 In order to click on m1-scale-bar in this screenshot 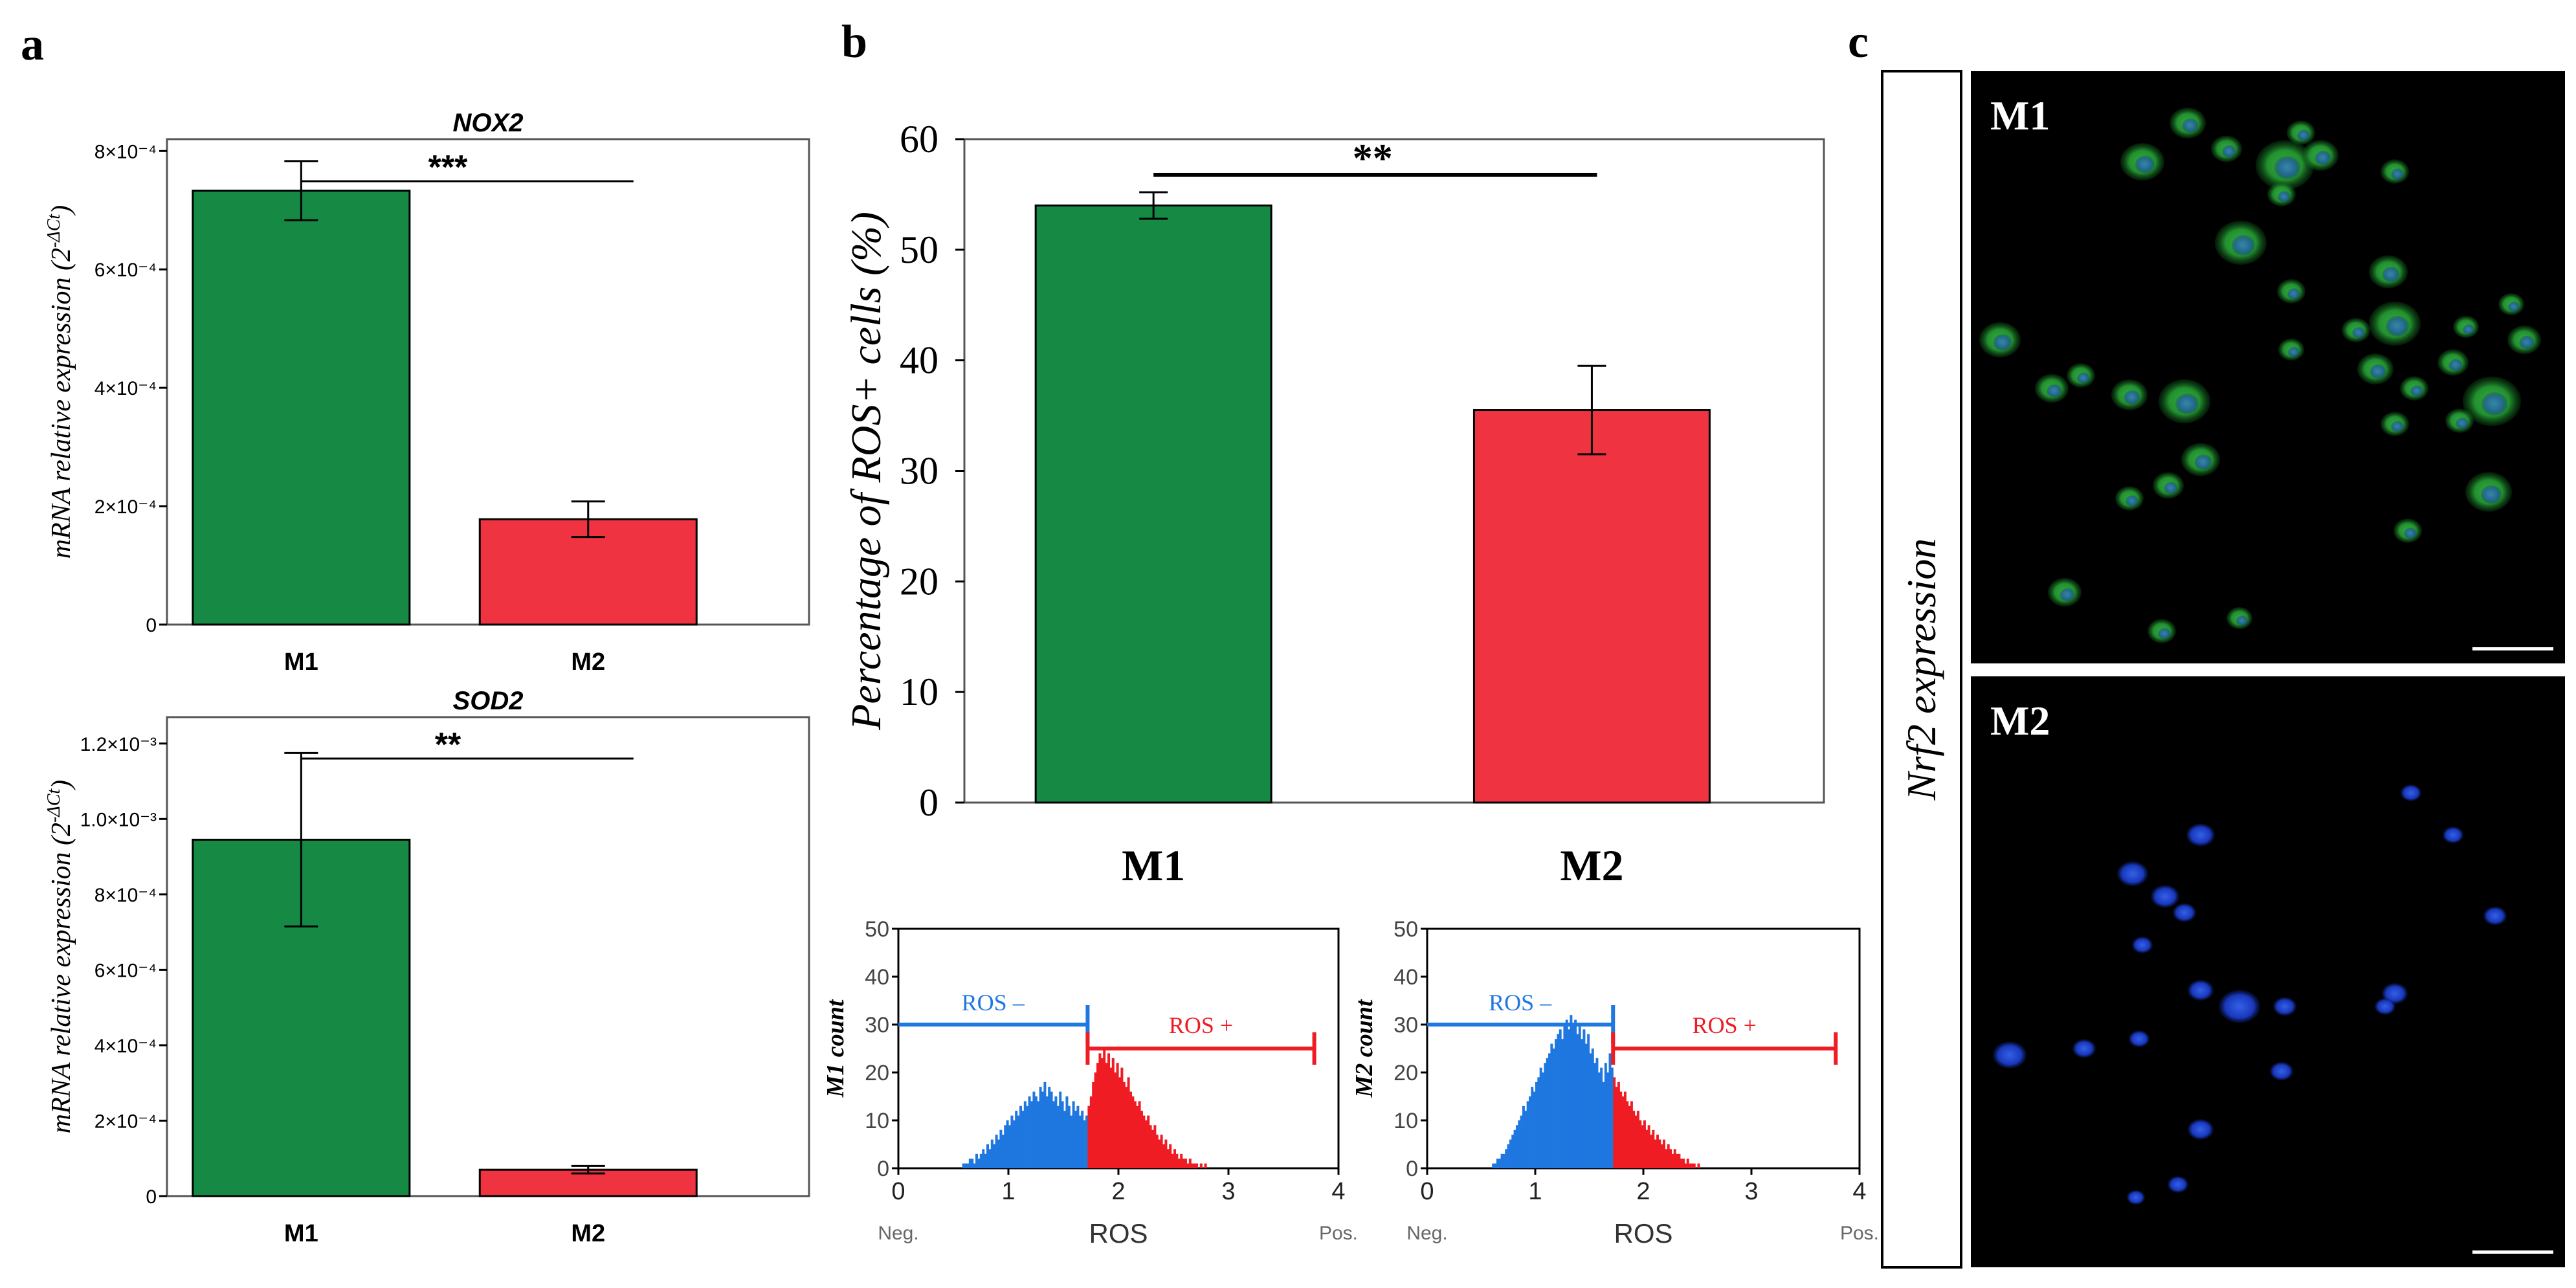, I will do `click(2512, 648)`.